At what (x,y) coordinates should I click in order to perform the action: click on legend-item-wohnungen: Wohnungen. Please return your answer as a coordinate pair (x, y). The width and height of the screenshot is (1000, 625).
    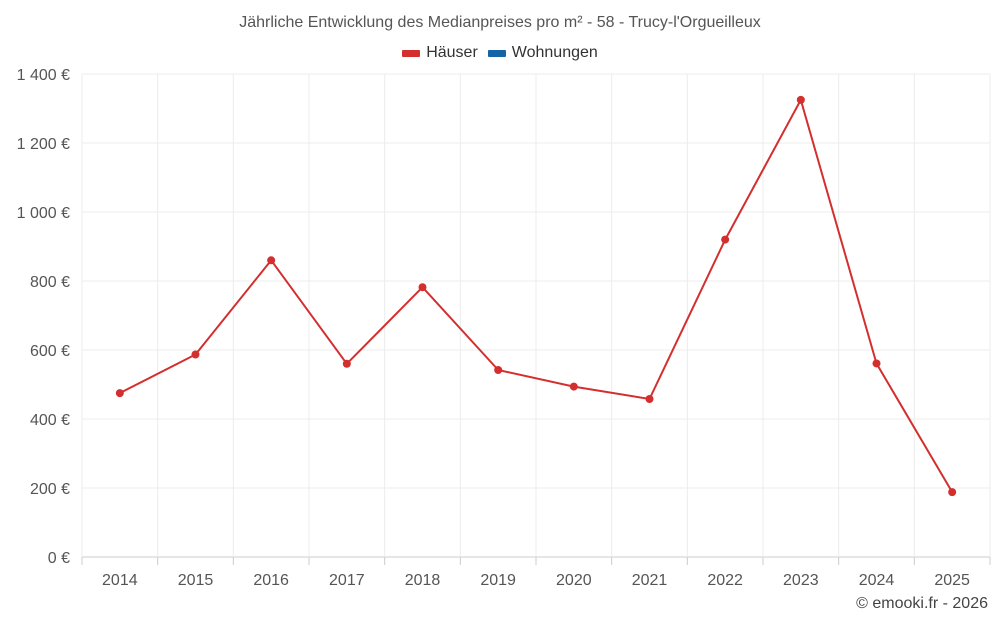
    Looking at the image, I should click on (542, 53).